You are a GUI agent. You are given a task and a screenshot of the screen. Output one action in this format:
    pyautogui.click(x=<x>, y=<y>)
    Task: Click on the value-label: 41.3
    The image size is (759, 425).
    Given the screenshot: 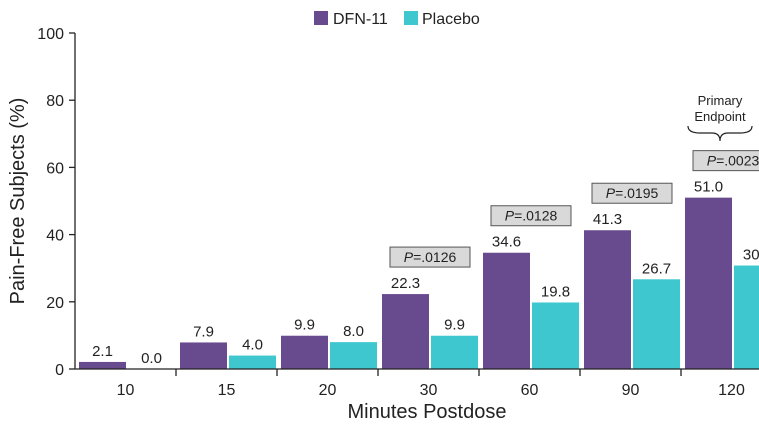 What is the action you would take?
    pyautogui.click(x=607, y=219)
    